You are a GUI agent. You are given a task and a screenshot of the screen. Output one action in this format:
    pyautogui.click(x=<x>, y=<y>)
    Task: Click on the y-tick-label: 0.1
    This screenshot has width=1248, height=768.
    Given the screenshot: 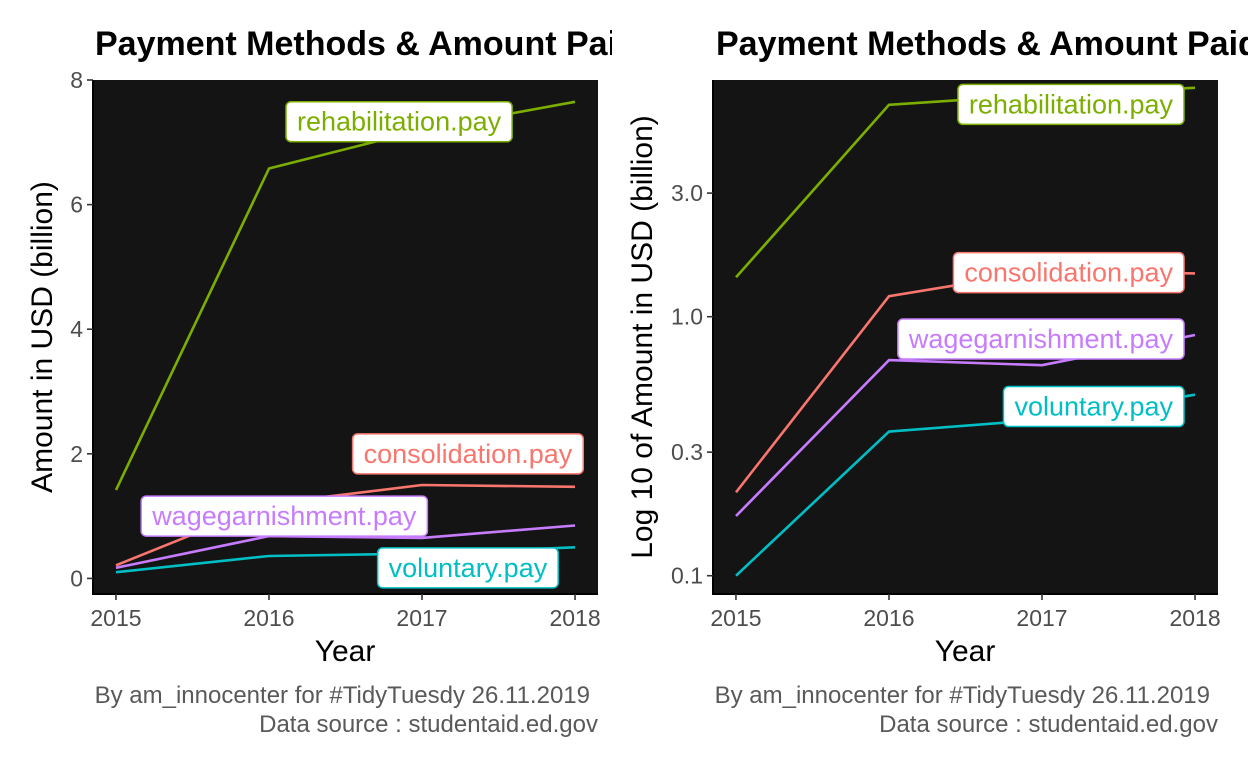 What is the action you would take?
    pyautogui.click(x=687, y=576)
    